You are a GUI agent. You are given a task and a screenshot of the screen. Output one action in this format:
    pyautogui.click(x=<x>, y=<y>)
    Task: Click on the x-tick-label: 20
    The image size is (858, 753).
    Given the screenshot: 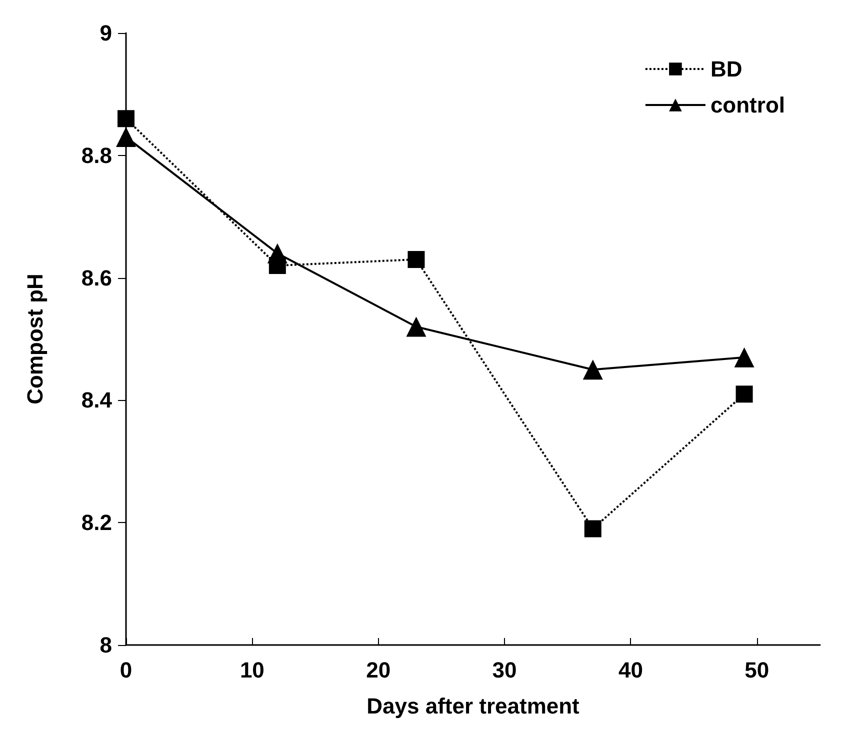 What is the action you would take?
    pyautogui.click(x=378, y=670)
    